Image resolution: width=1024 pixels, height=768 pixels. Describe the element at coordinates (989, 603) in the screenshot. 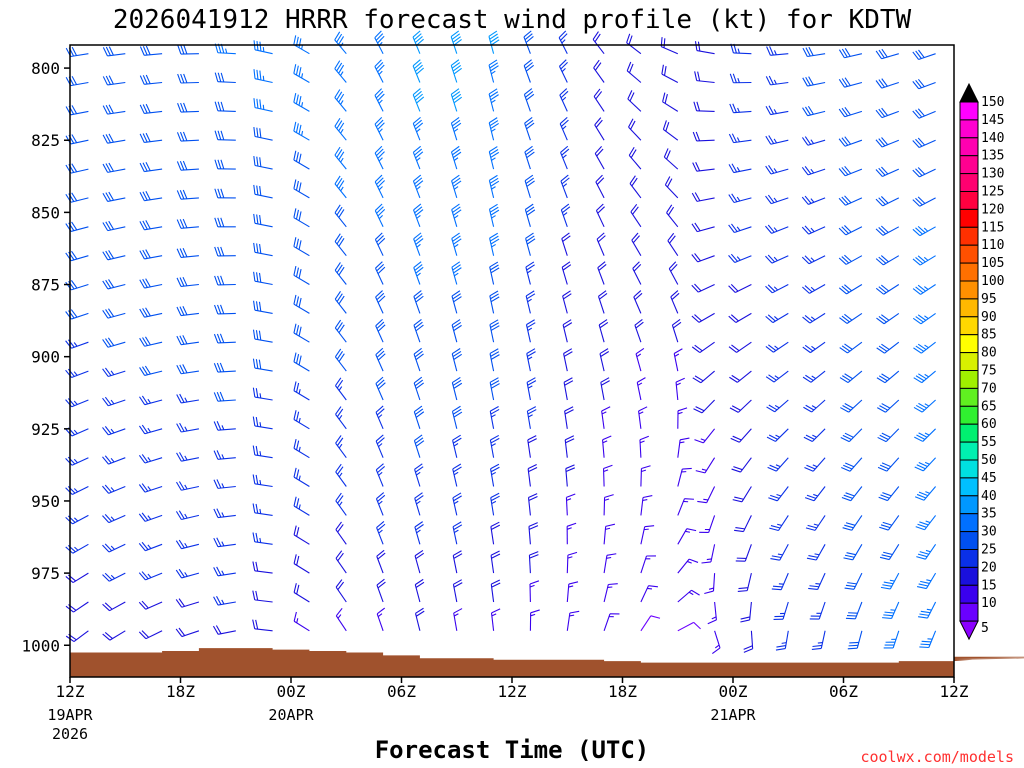

I see `colorbar-label: 10` at that location.